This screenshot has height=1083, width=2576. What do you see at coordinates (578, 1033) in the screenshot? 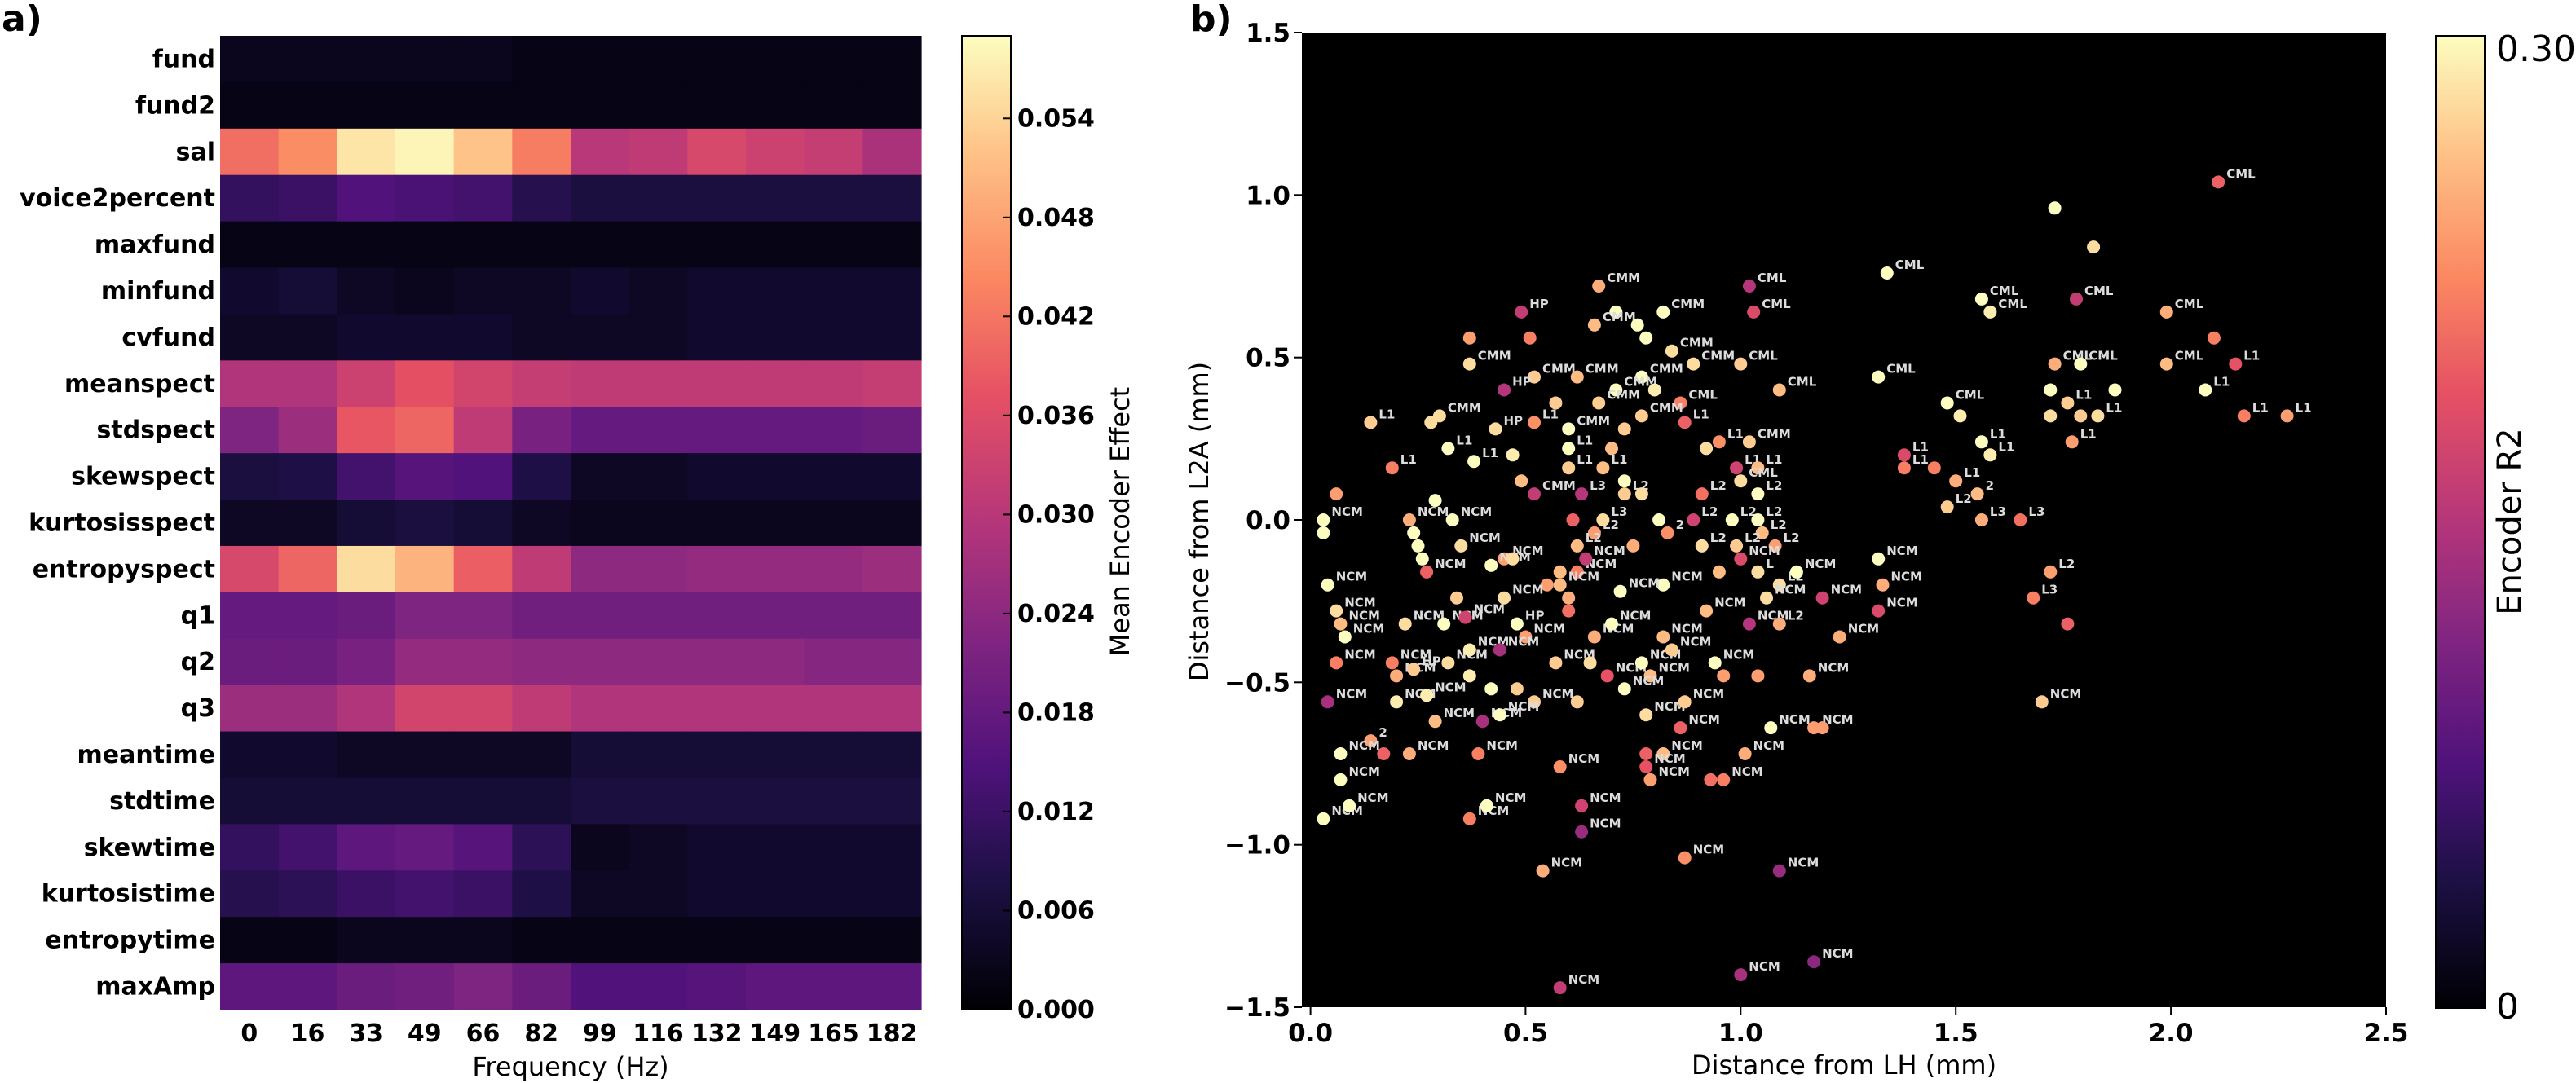
I see `heatmap-column-labels: 0 16 33 49 66 82 99 116 132 149 165 182` at bounding box center [578, 1033].